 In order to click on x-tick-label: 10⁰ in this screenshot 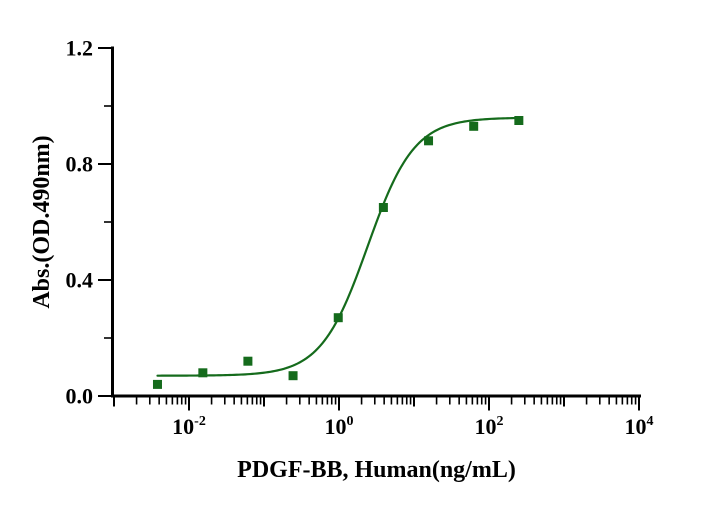, I will do `click(339, 426)`.